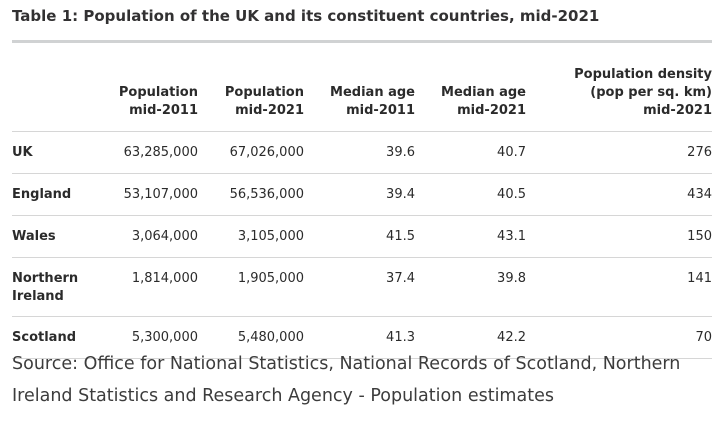 The height and width of the screenshot is (421, 718). What do you see at coordinates (152, 194) in the screenshot?
I see `table-cell: 53,107,000` at bounding box center [152, 194].